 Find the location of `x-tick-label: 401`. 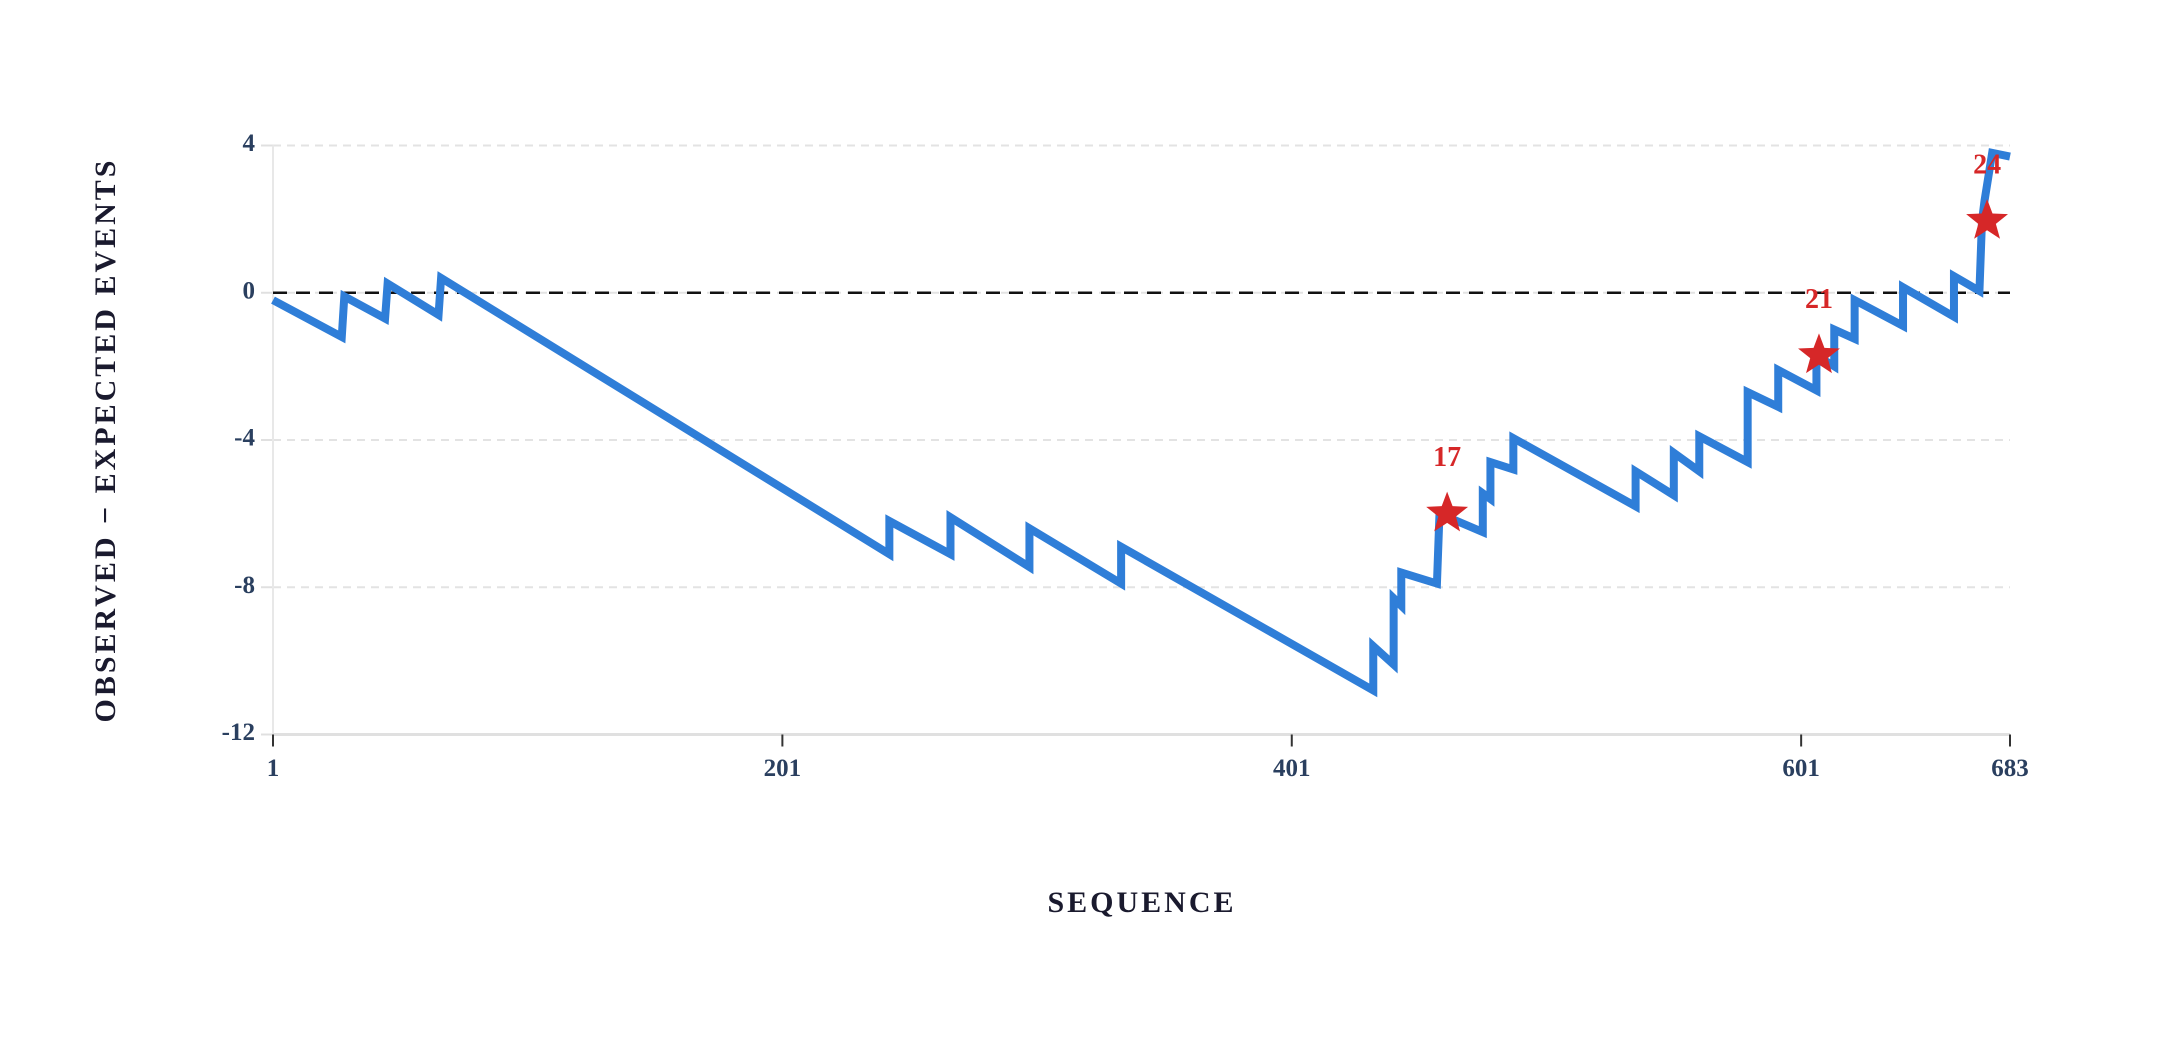

x-tick-label: 401 is located at coordinates (1292, 768).